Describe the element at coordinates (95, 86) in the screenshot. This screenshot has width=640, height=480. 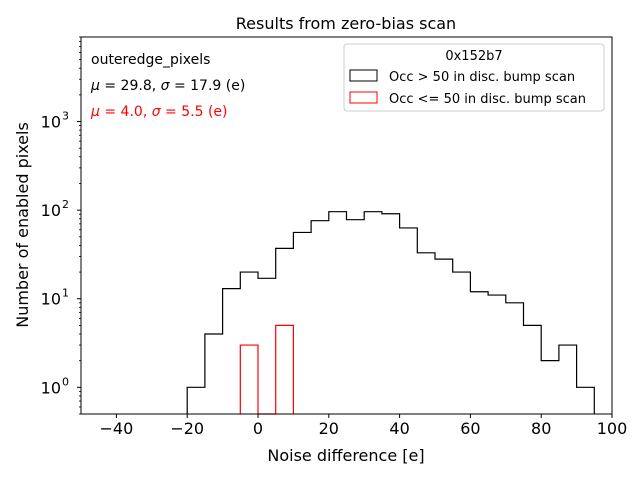
I see `stats-black-mu: μ` at that location.